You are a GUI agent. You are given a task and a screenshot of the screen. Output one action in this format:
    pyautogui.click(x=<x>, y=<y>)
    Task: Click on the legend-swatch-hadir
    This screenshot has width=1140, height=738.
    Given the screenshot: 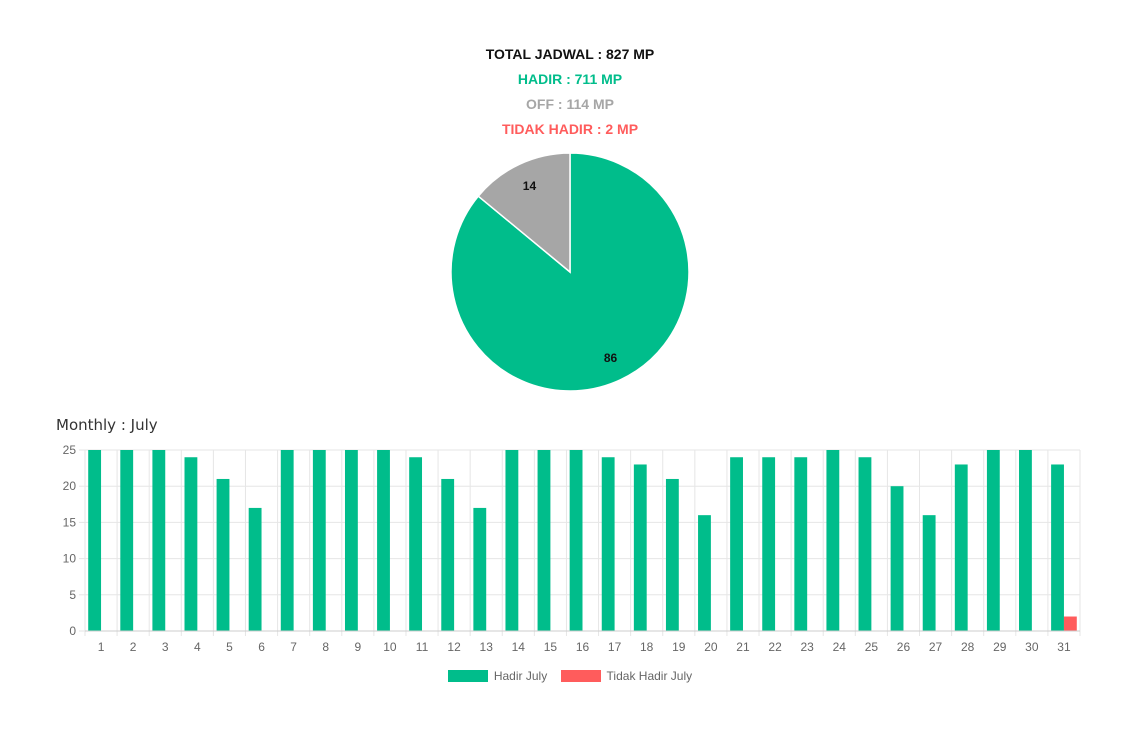 What is the action you would take?
    pyautogui.click(x=467, y=676)
    